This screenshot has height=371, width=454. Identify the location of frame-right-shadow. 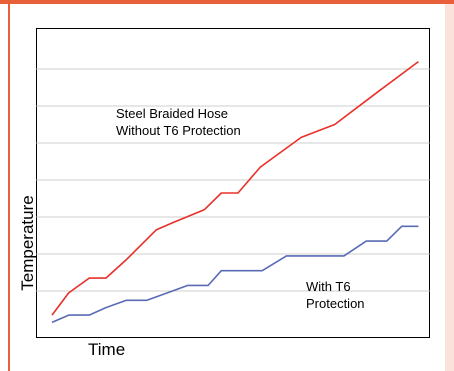
(449, 185).